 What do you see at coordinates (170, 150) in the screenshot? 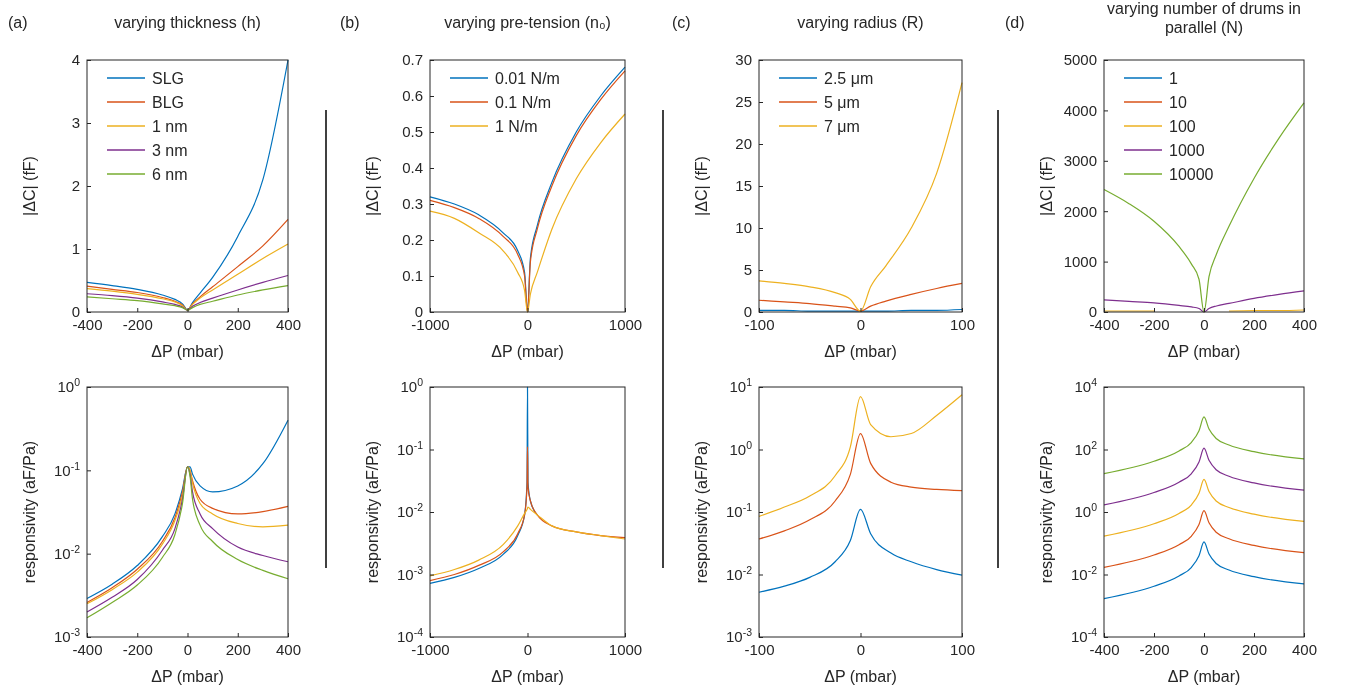
I see `legend-label: 3 nm` at bounding box center [170, 150].